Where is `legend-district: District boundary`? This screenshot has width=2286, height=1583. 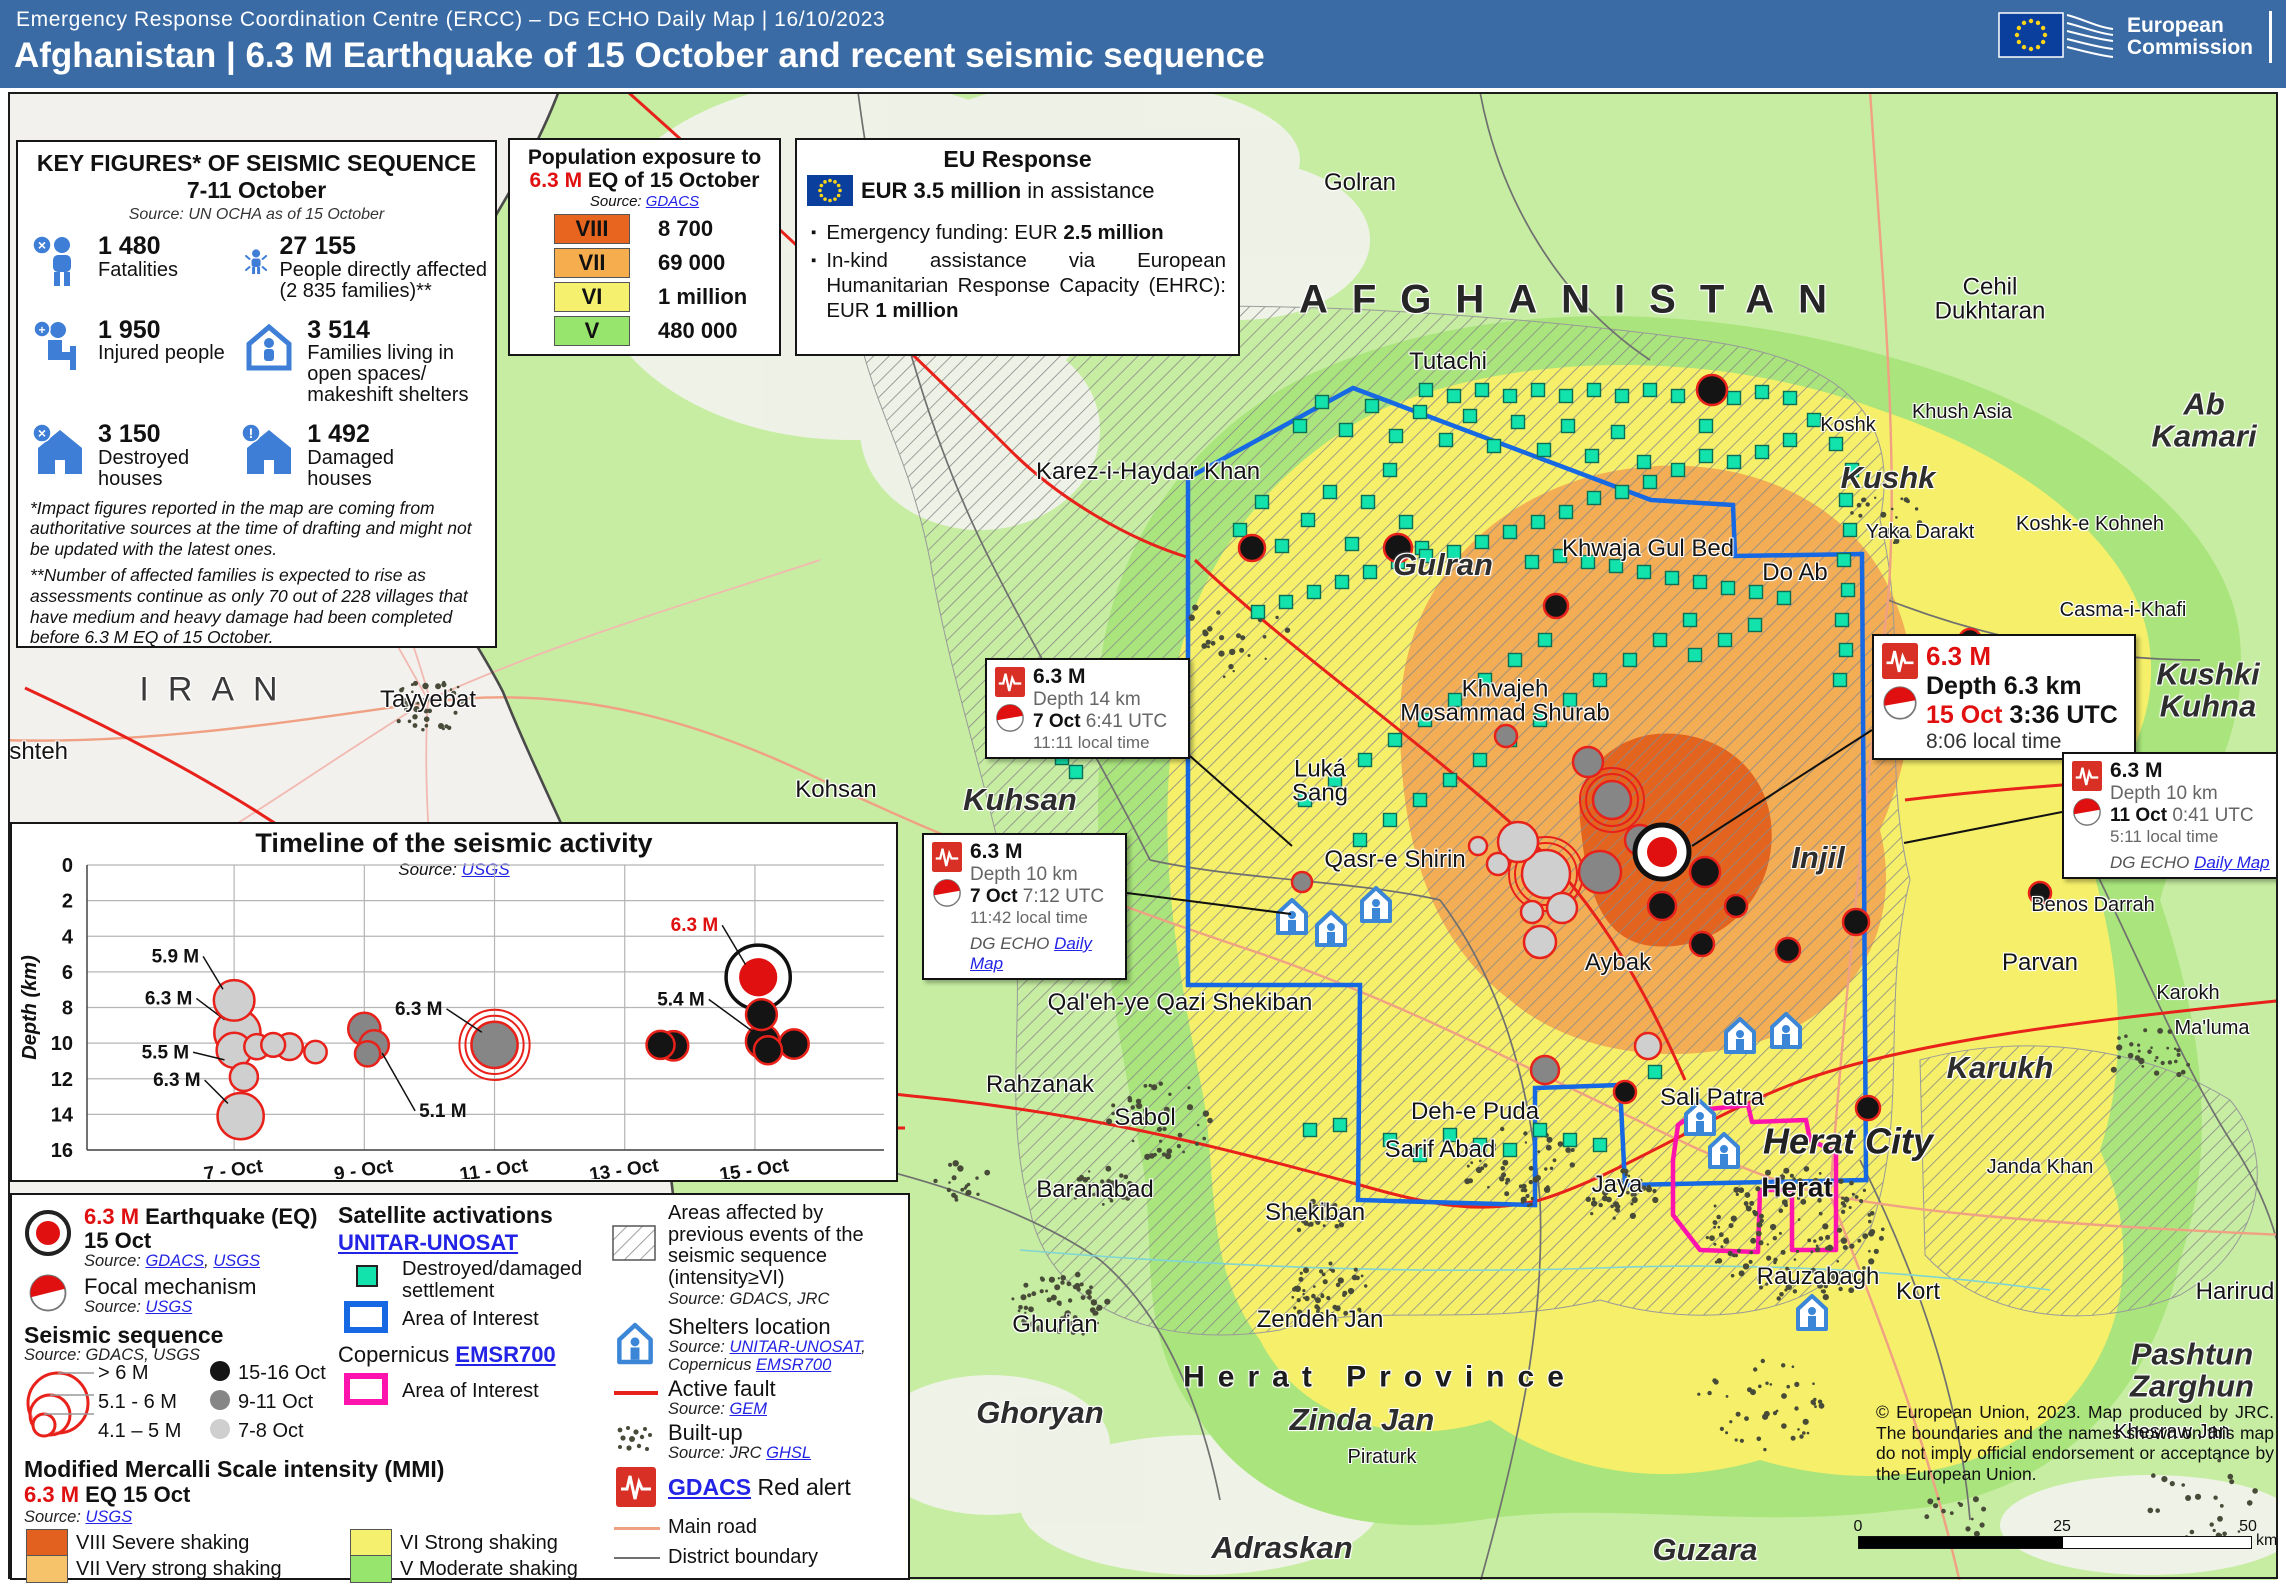 legend-district: District boundary is located at coordinates (743, 1557).